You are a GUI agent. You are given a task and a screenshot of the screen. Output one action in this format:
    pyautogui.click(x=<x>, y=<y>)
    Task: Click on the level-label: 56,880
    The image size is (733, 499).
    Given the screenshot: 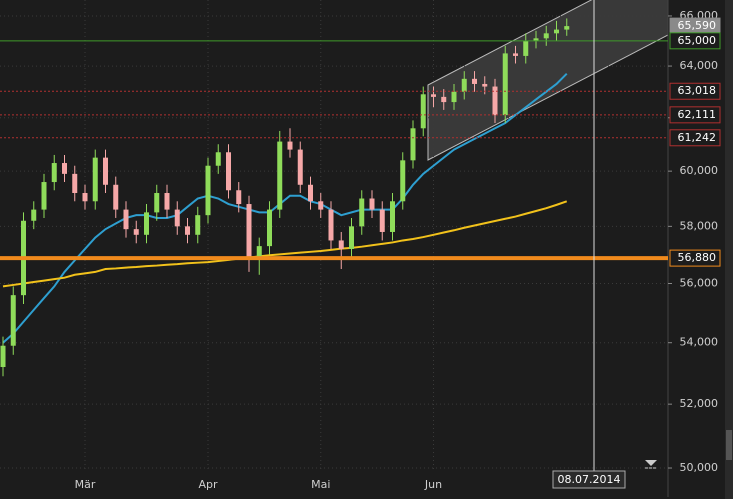 What is the action you would take?
    pyautogui.click(x=697, y=257)
    